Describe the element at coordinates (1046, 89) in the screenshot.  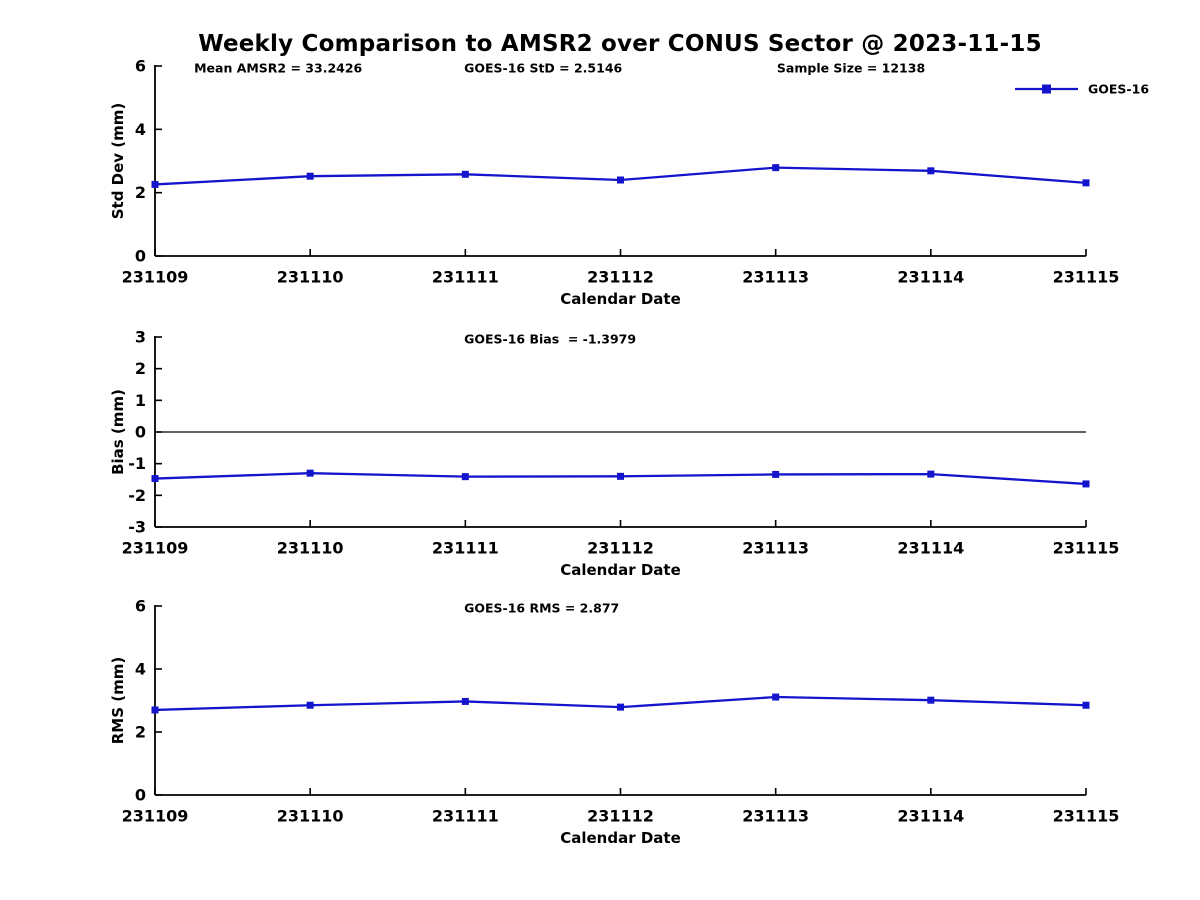
I see `legend-marker` at that location.